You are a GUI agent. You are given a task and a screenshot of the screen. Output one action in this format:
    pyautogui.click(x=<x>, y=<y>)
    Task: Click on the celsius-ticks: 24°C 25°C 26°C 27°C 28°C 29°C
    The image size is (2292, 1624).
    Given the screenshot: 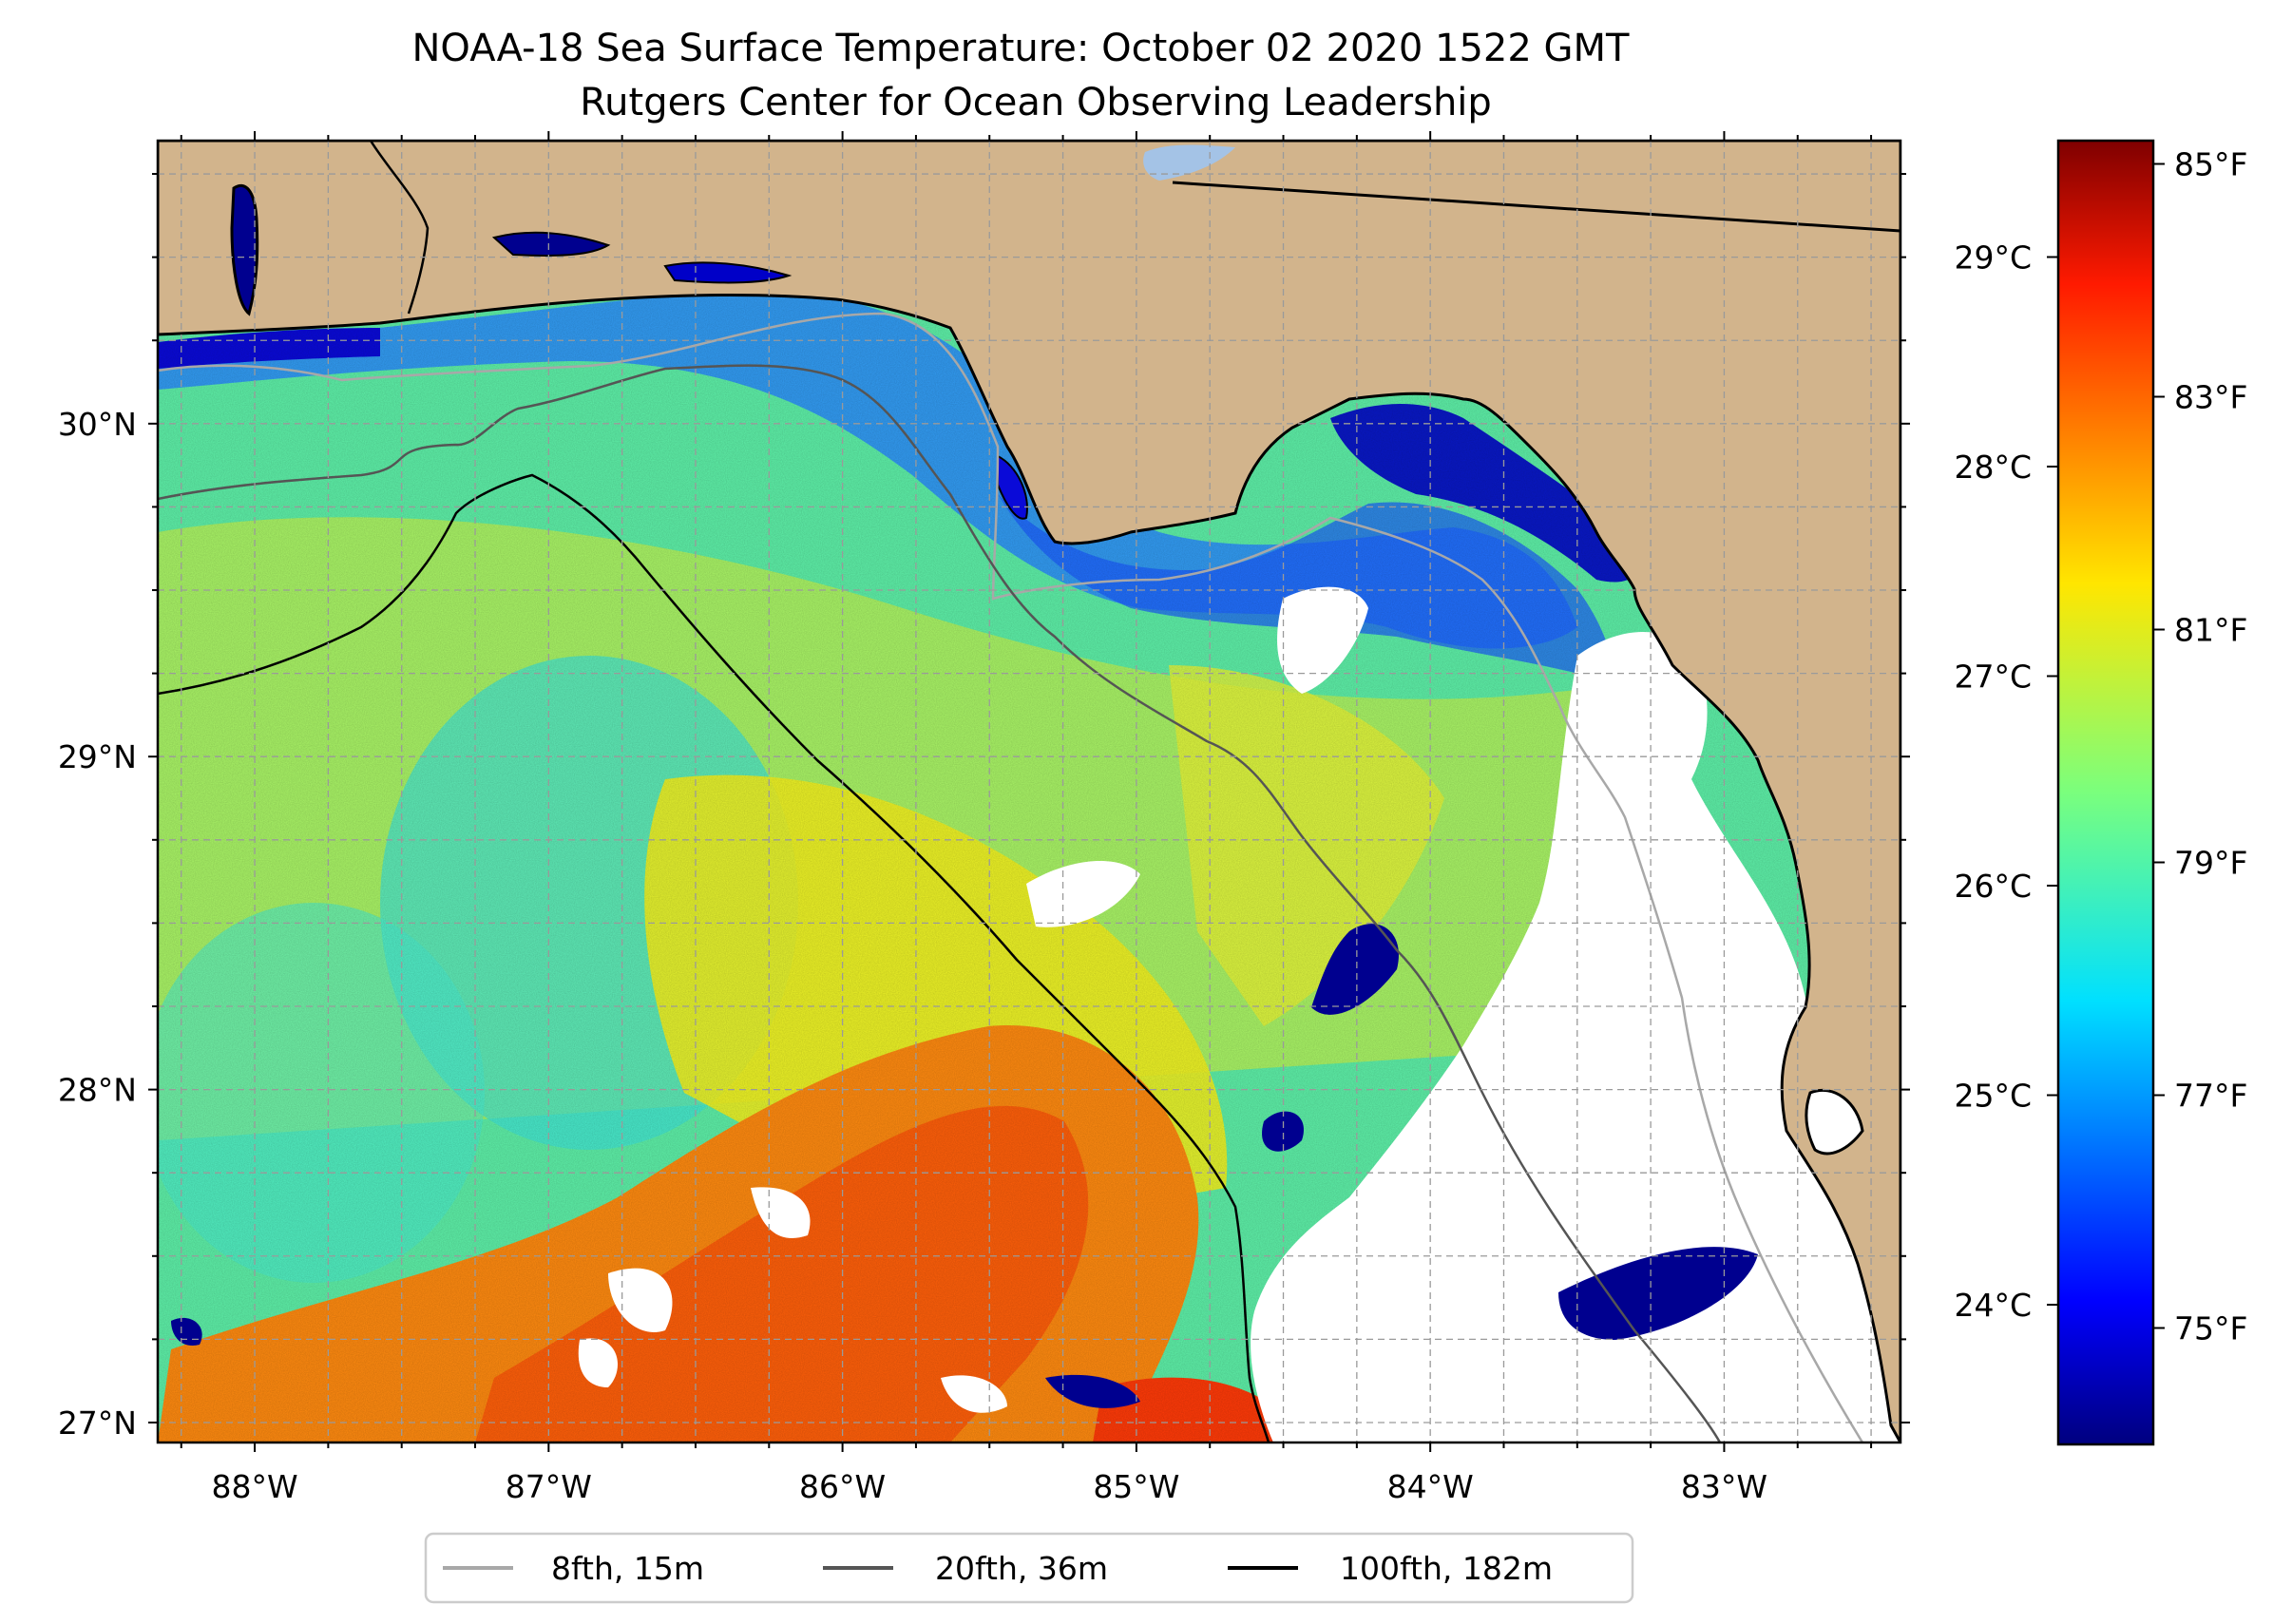 What is the action you would take?
    pyautogui.click(x=2006, y=781)
    